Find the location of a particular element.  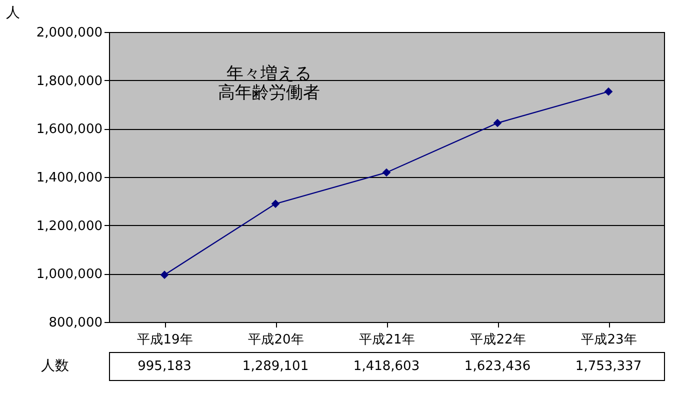

text: 人数 is located at coordinates (55, 366).